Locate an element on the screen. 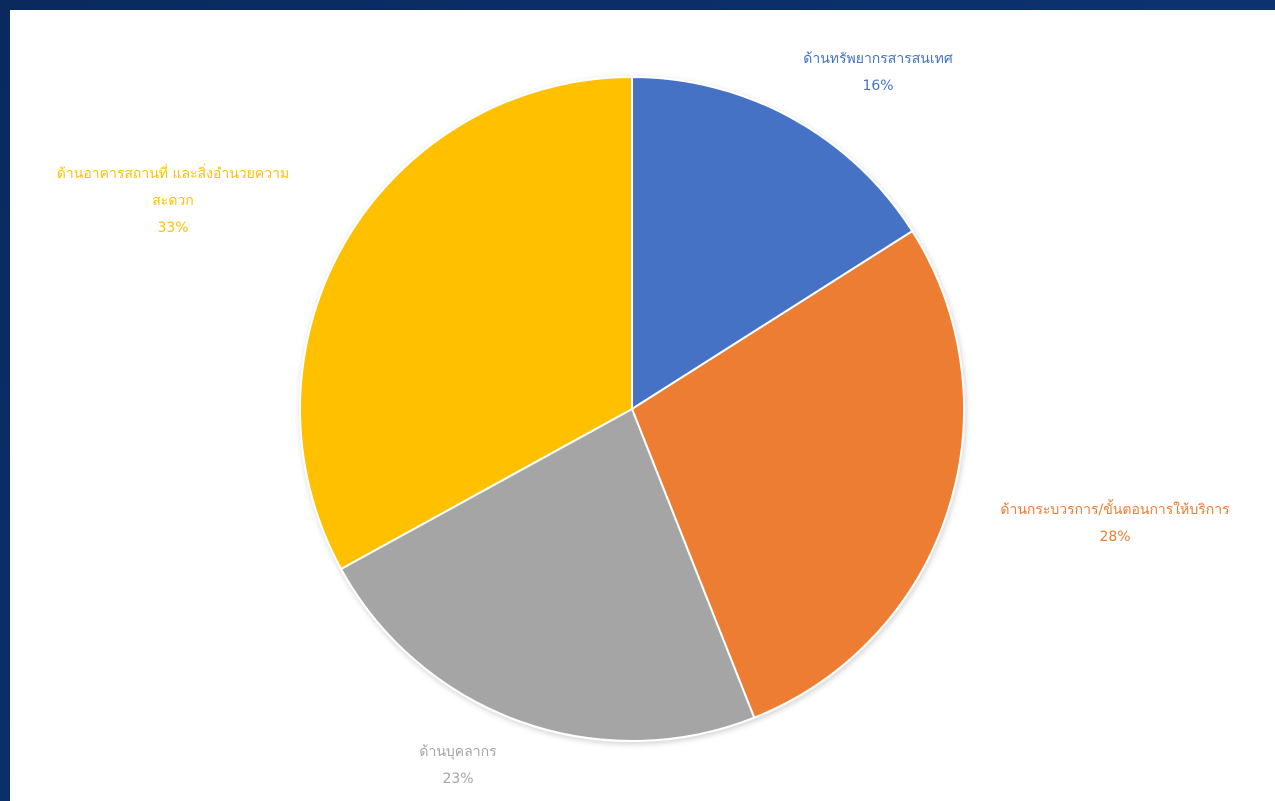 This screenshot has height=801, width=1275. slice-value-label-2: 28% is located at coordinates (1114, 537).